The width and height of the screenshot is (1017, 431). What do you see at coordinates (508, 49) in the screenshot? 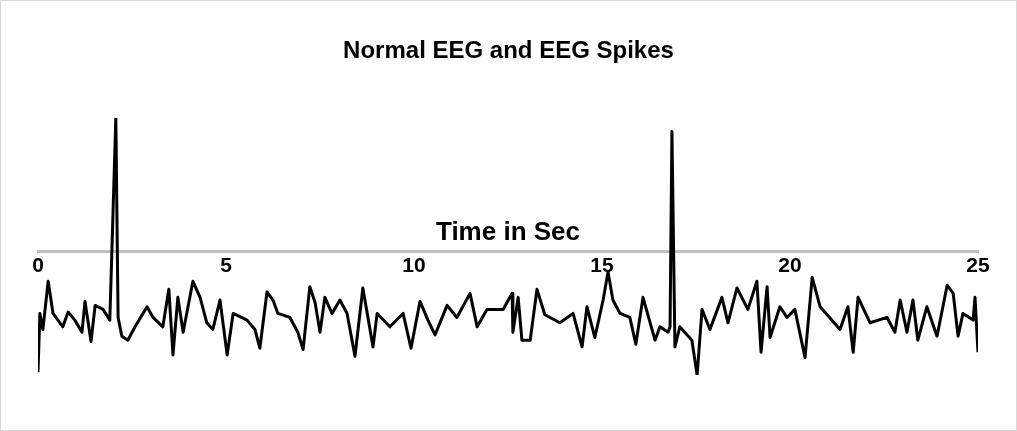
I see `chart-title: Normal EEG and EEG Spikes` at bounding box center [508, 49].